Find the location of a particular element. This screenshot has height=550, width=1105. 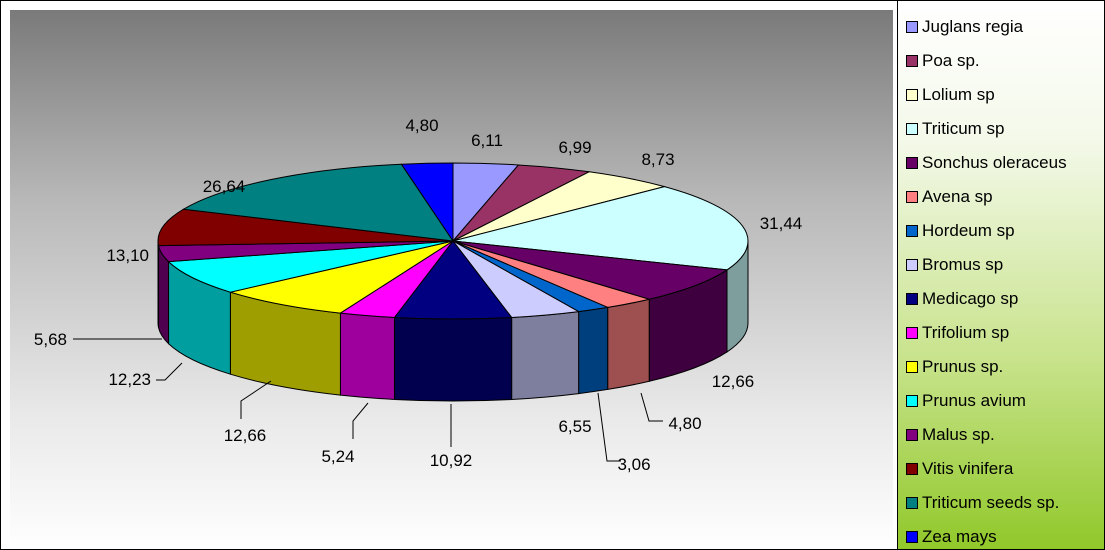

data-label-bromus-sp: 6,55 is located at coordinates (574, 426).